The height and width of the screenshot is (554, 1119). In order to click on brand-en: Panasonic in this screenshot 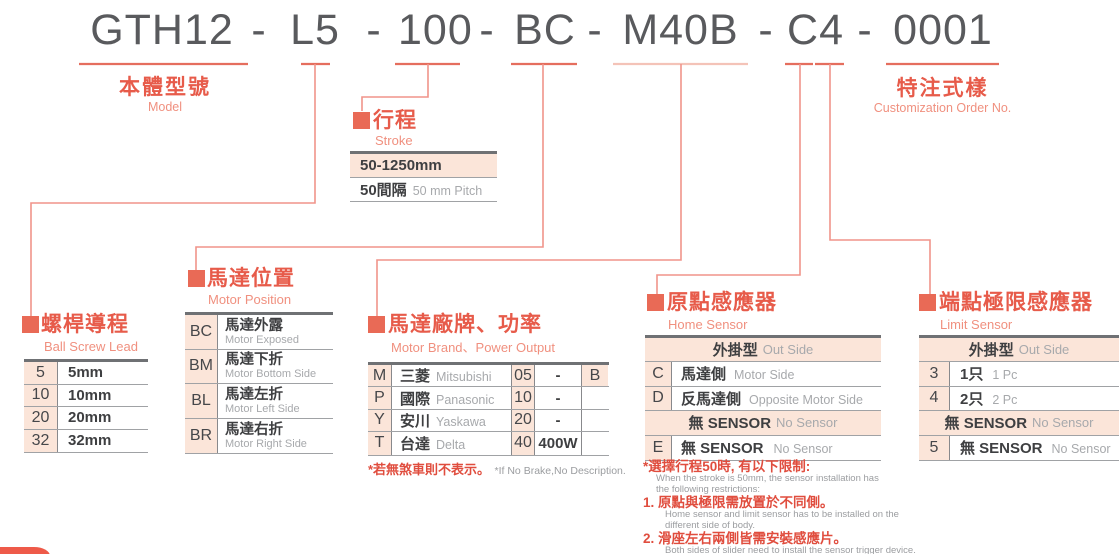, I will do `click(465, 399)`.